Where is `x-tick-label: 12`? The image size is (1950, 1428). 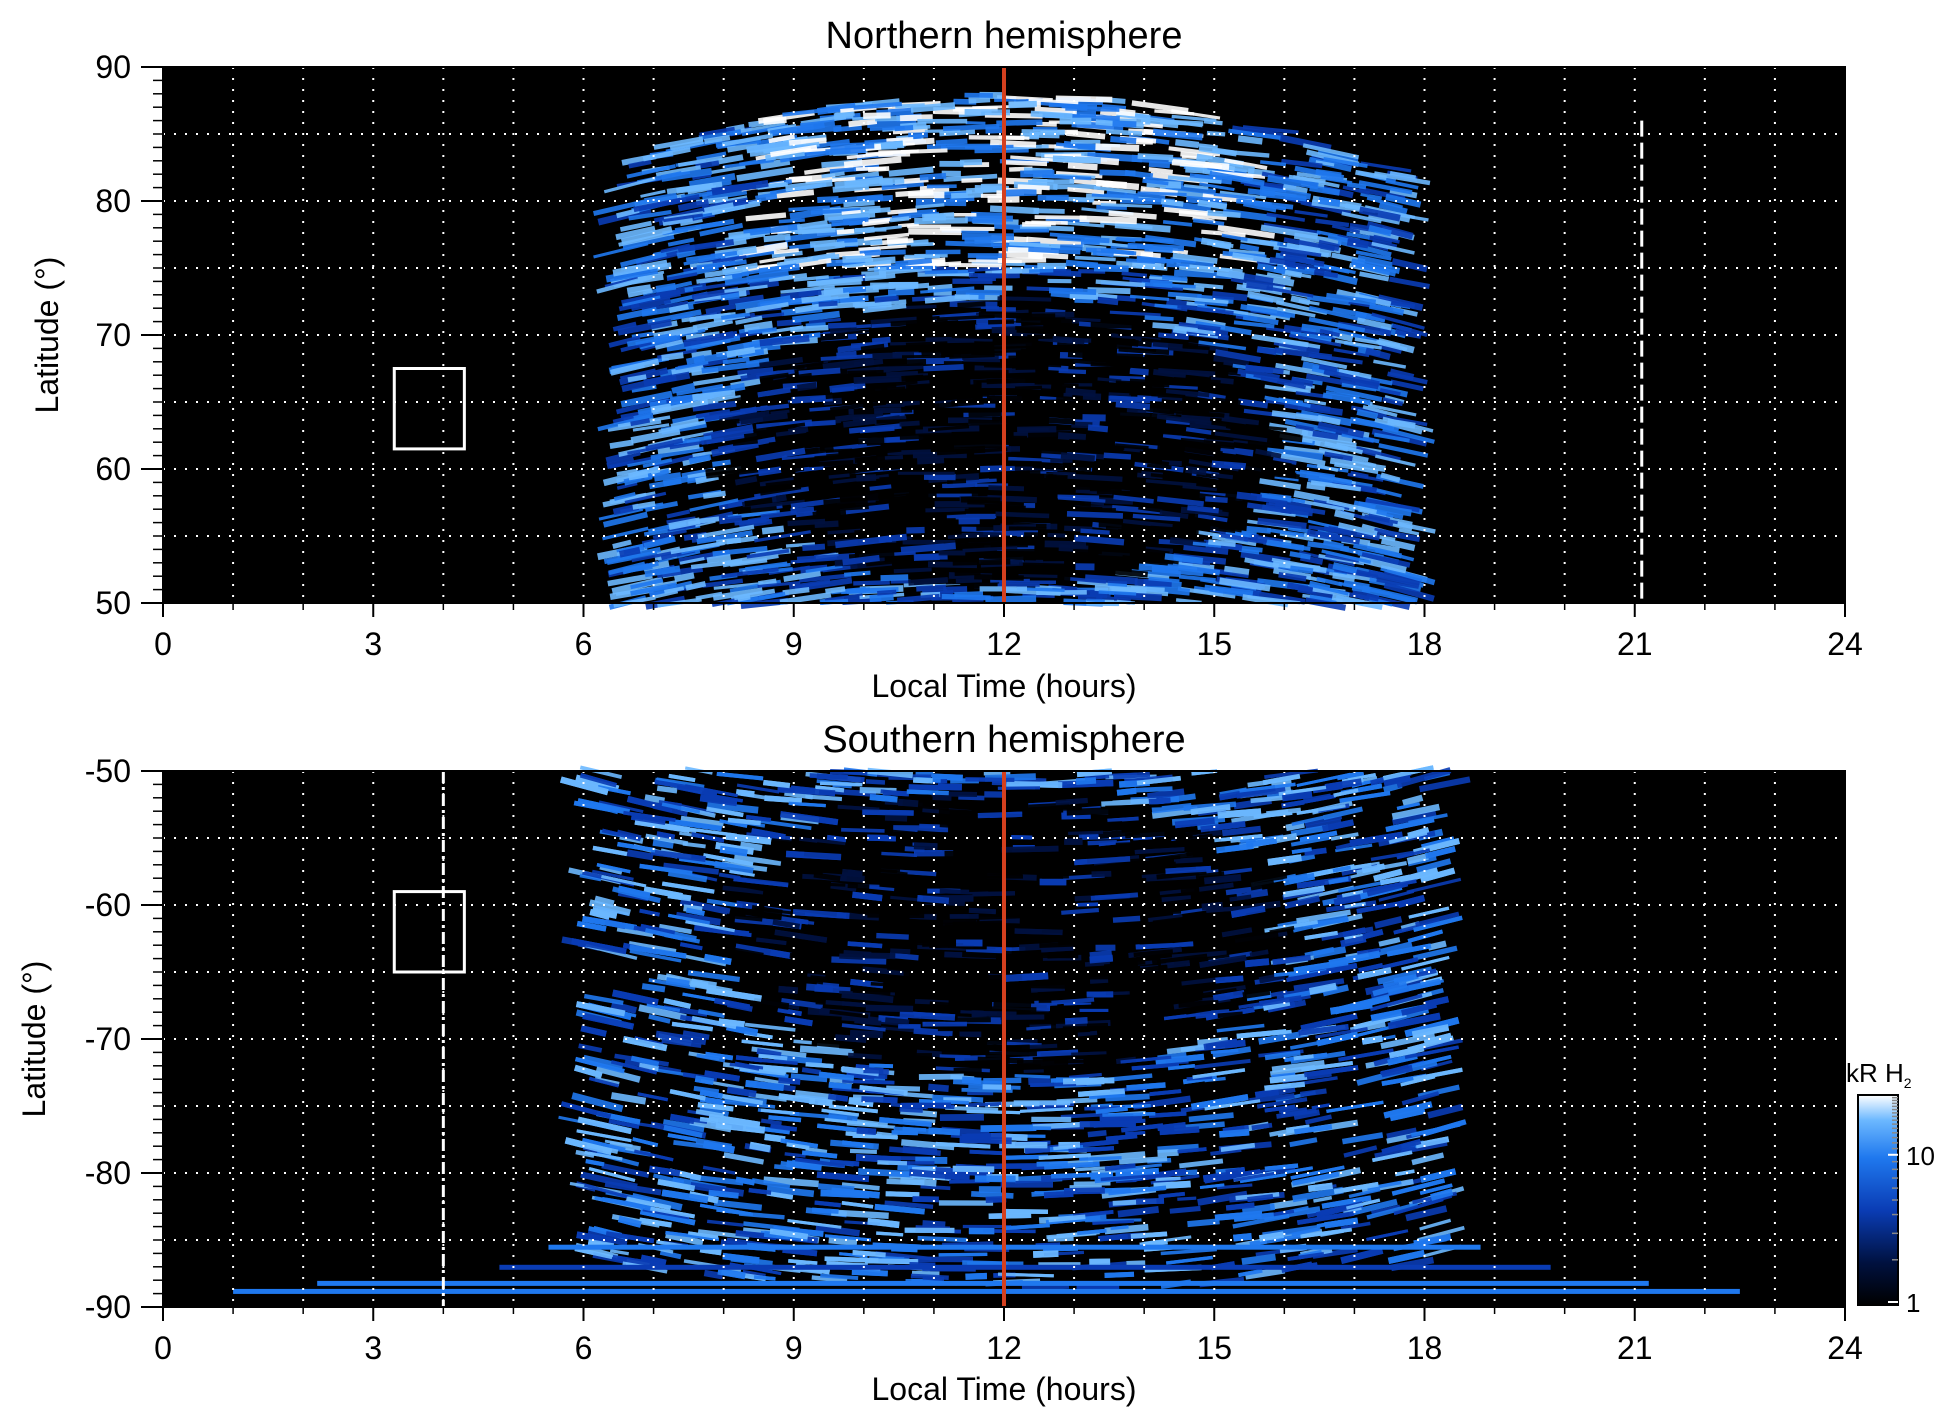
x-tick-label: 12 is located at coordinates (1004, 644).